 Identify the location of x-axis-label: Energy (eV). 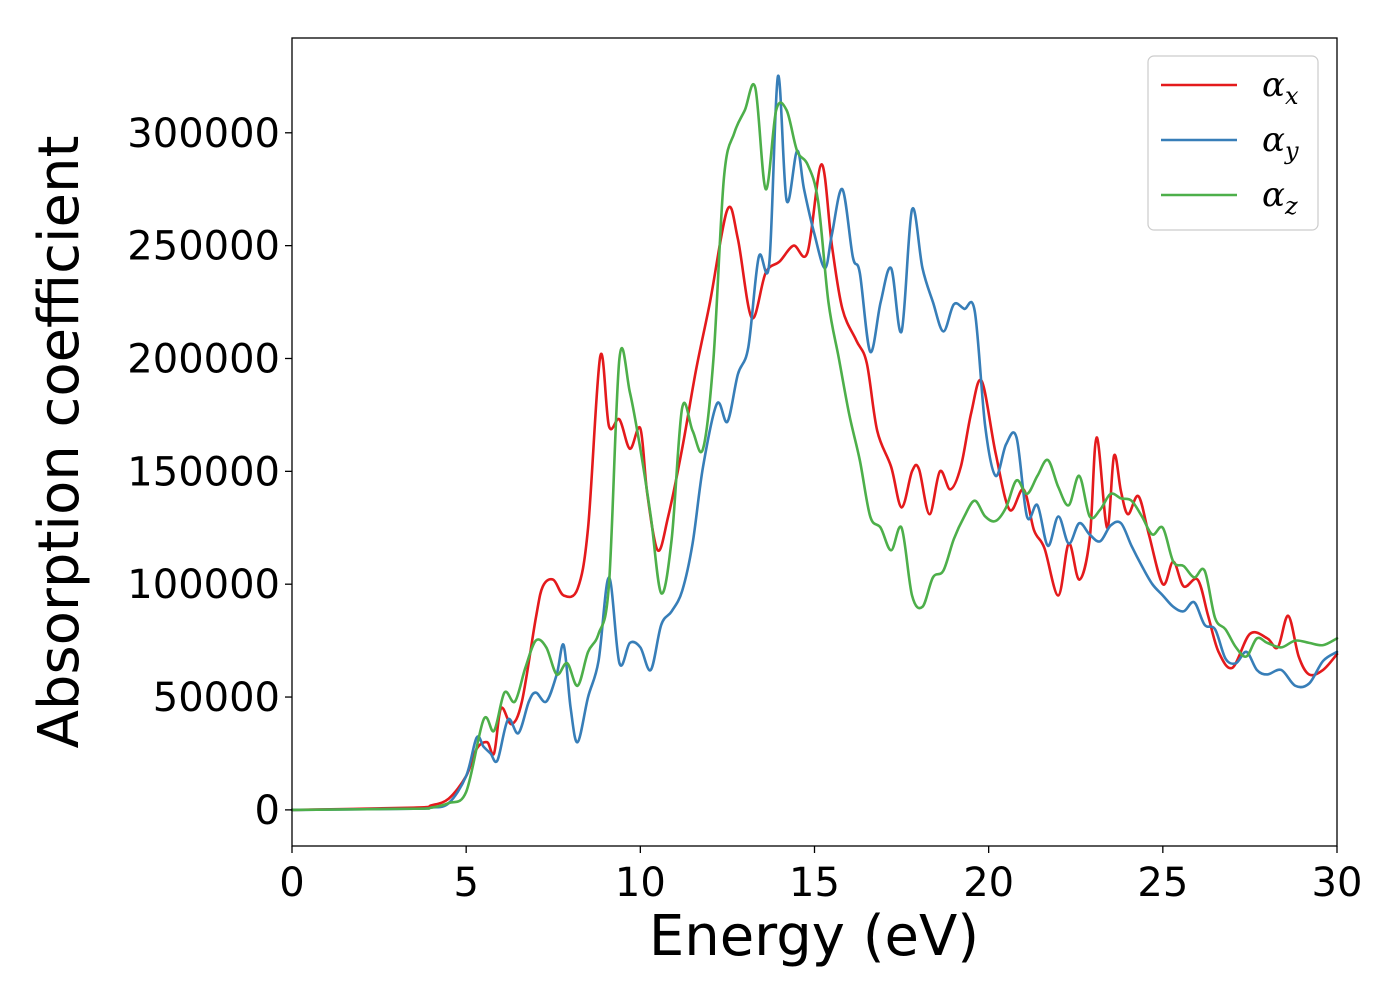
(814, 936).